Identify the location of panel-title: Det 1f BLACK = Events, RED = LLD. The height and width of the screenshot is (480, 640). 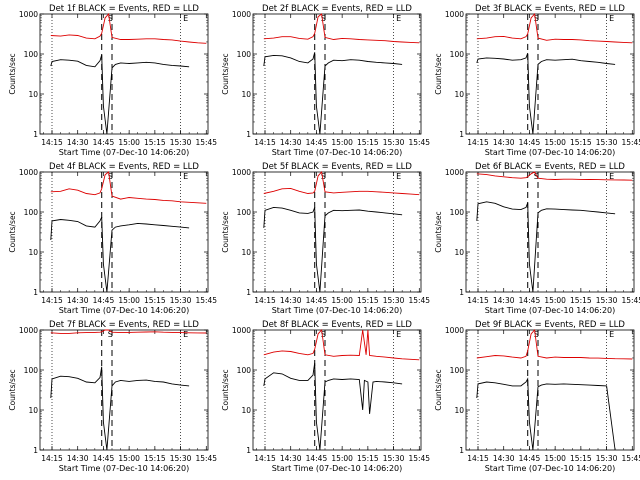
(124, 9).